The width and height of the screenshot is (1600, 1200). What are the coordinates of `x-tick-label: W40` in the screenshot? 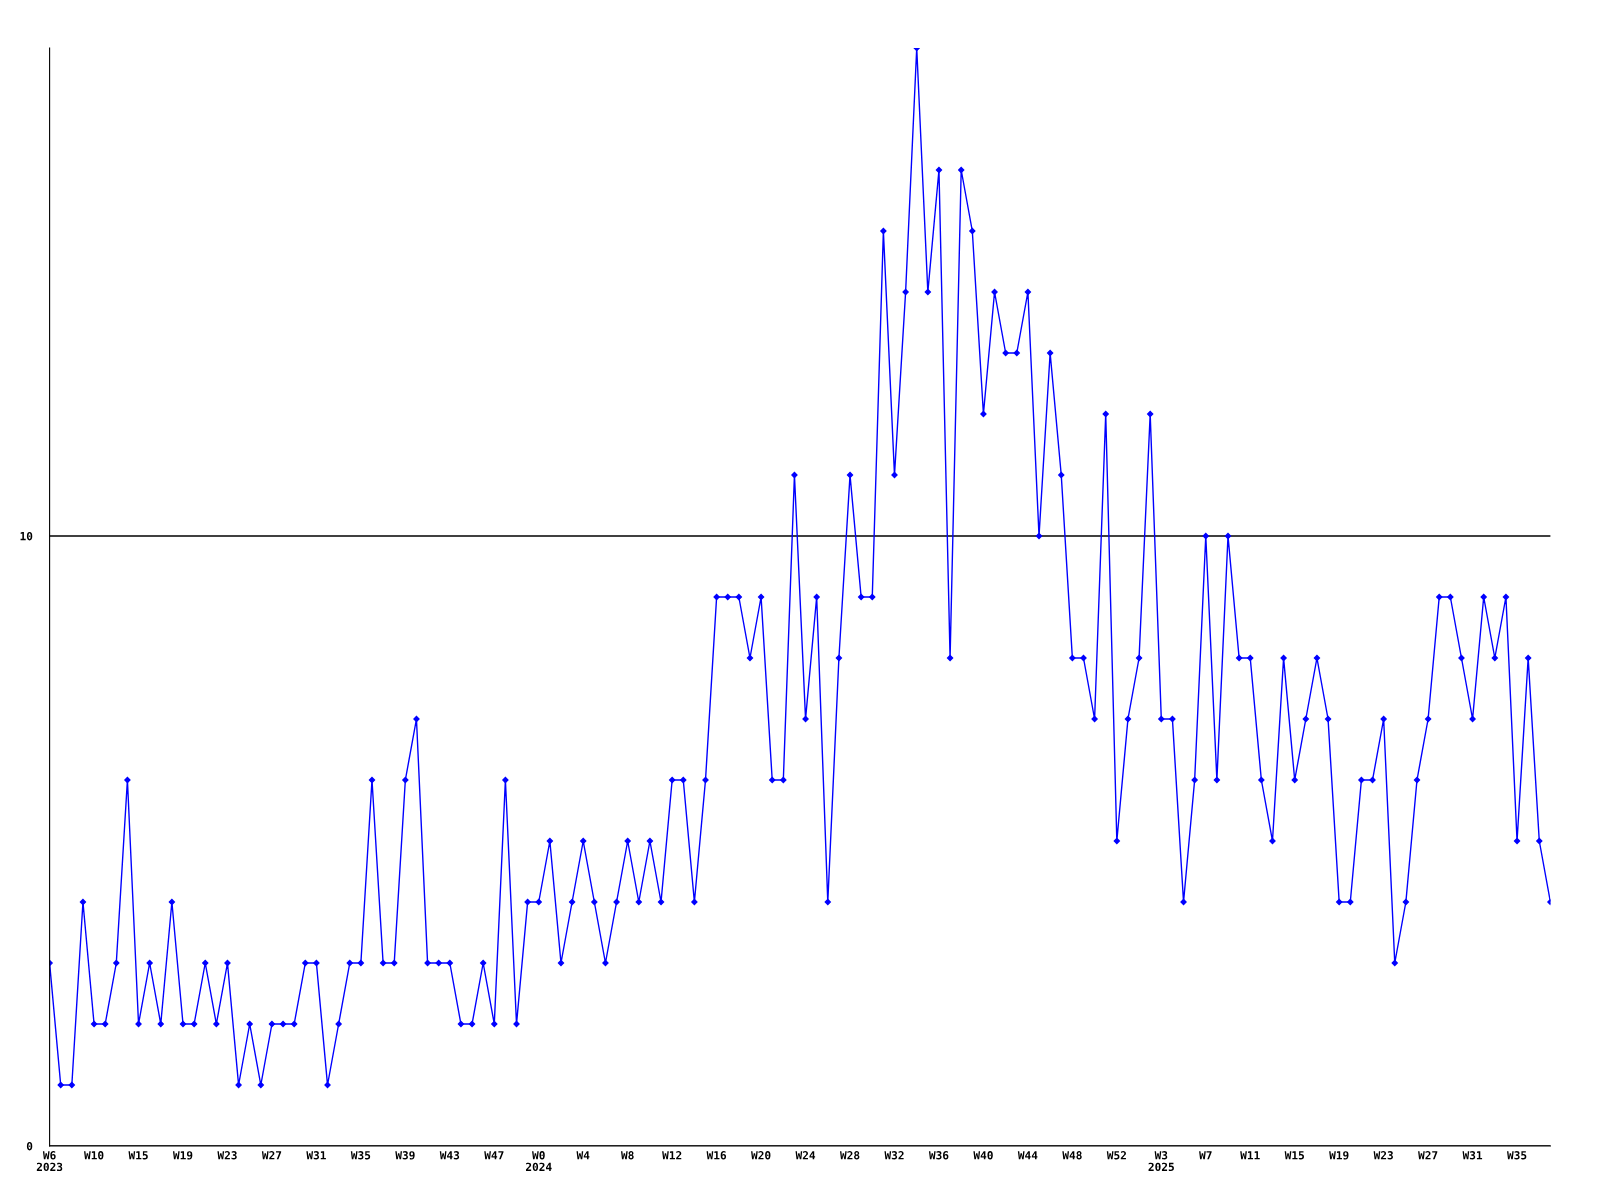 It's located at (983, 1155).